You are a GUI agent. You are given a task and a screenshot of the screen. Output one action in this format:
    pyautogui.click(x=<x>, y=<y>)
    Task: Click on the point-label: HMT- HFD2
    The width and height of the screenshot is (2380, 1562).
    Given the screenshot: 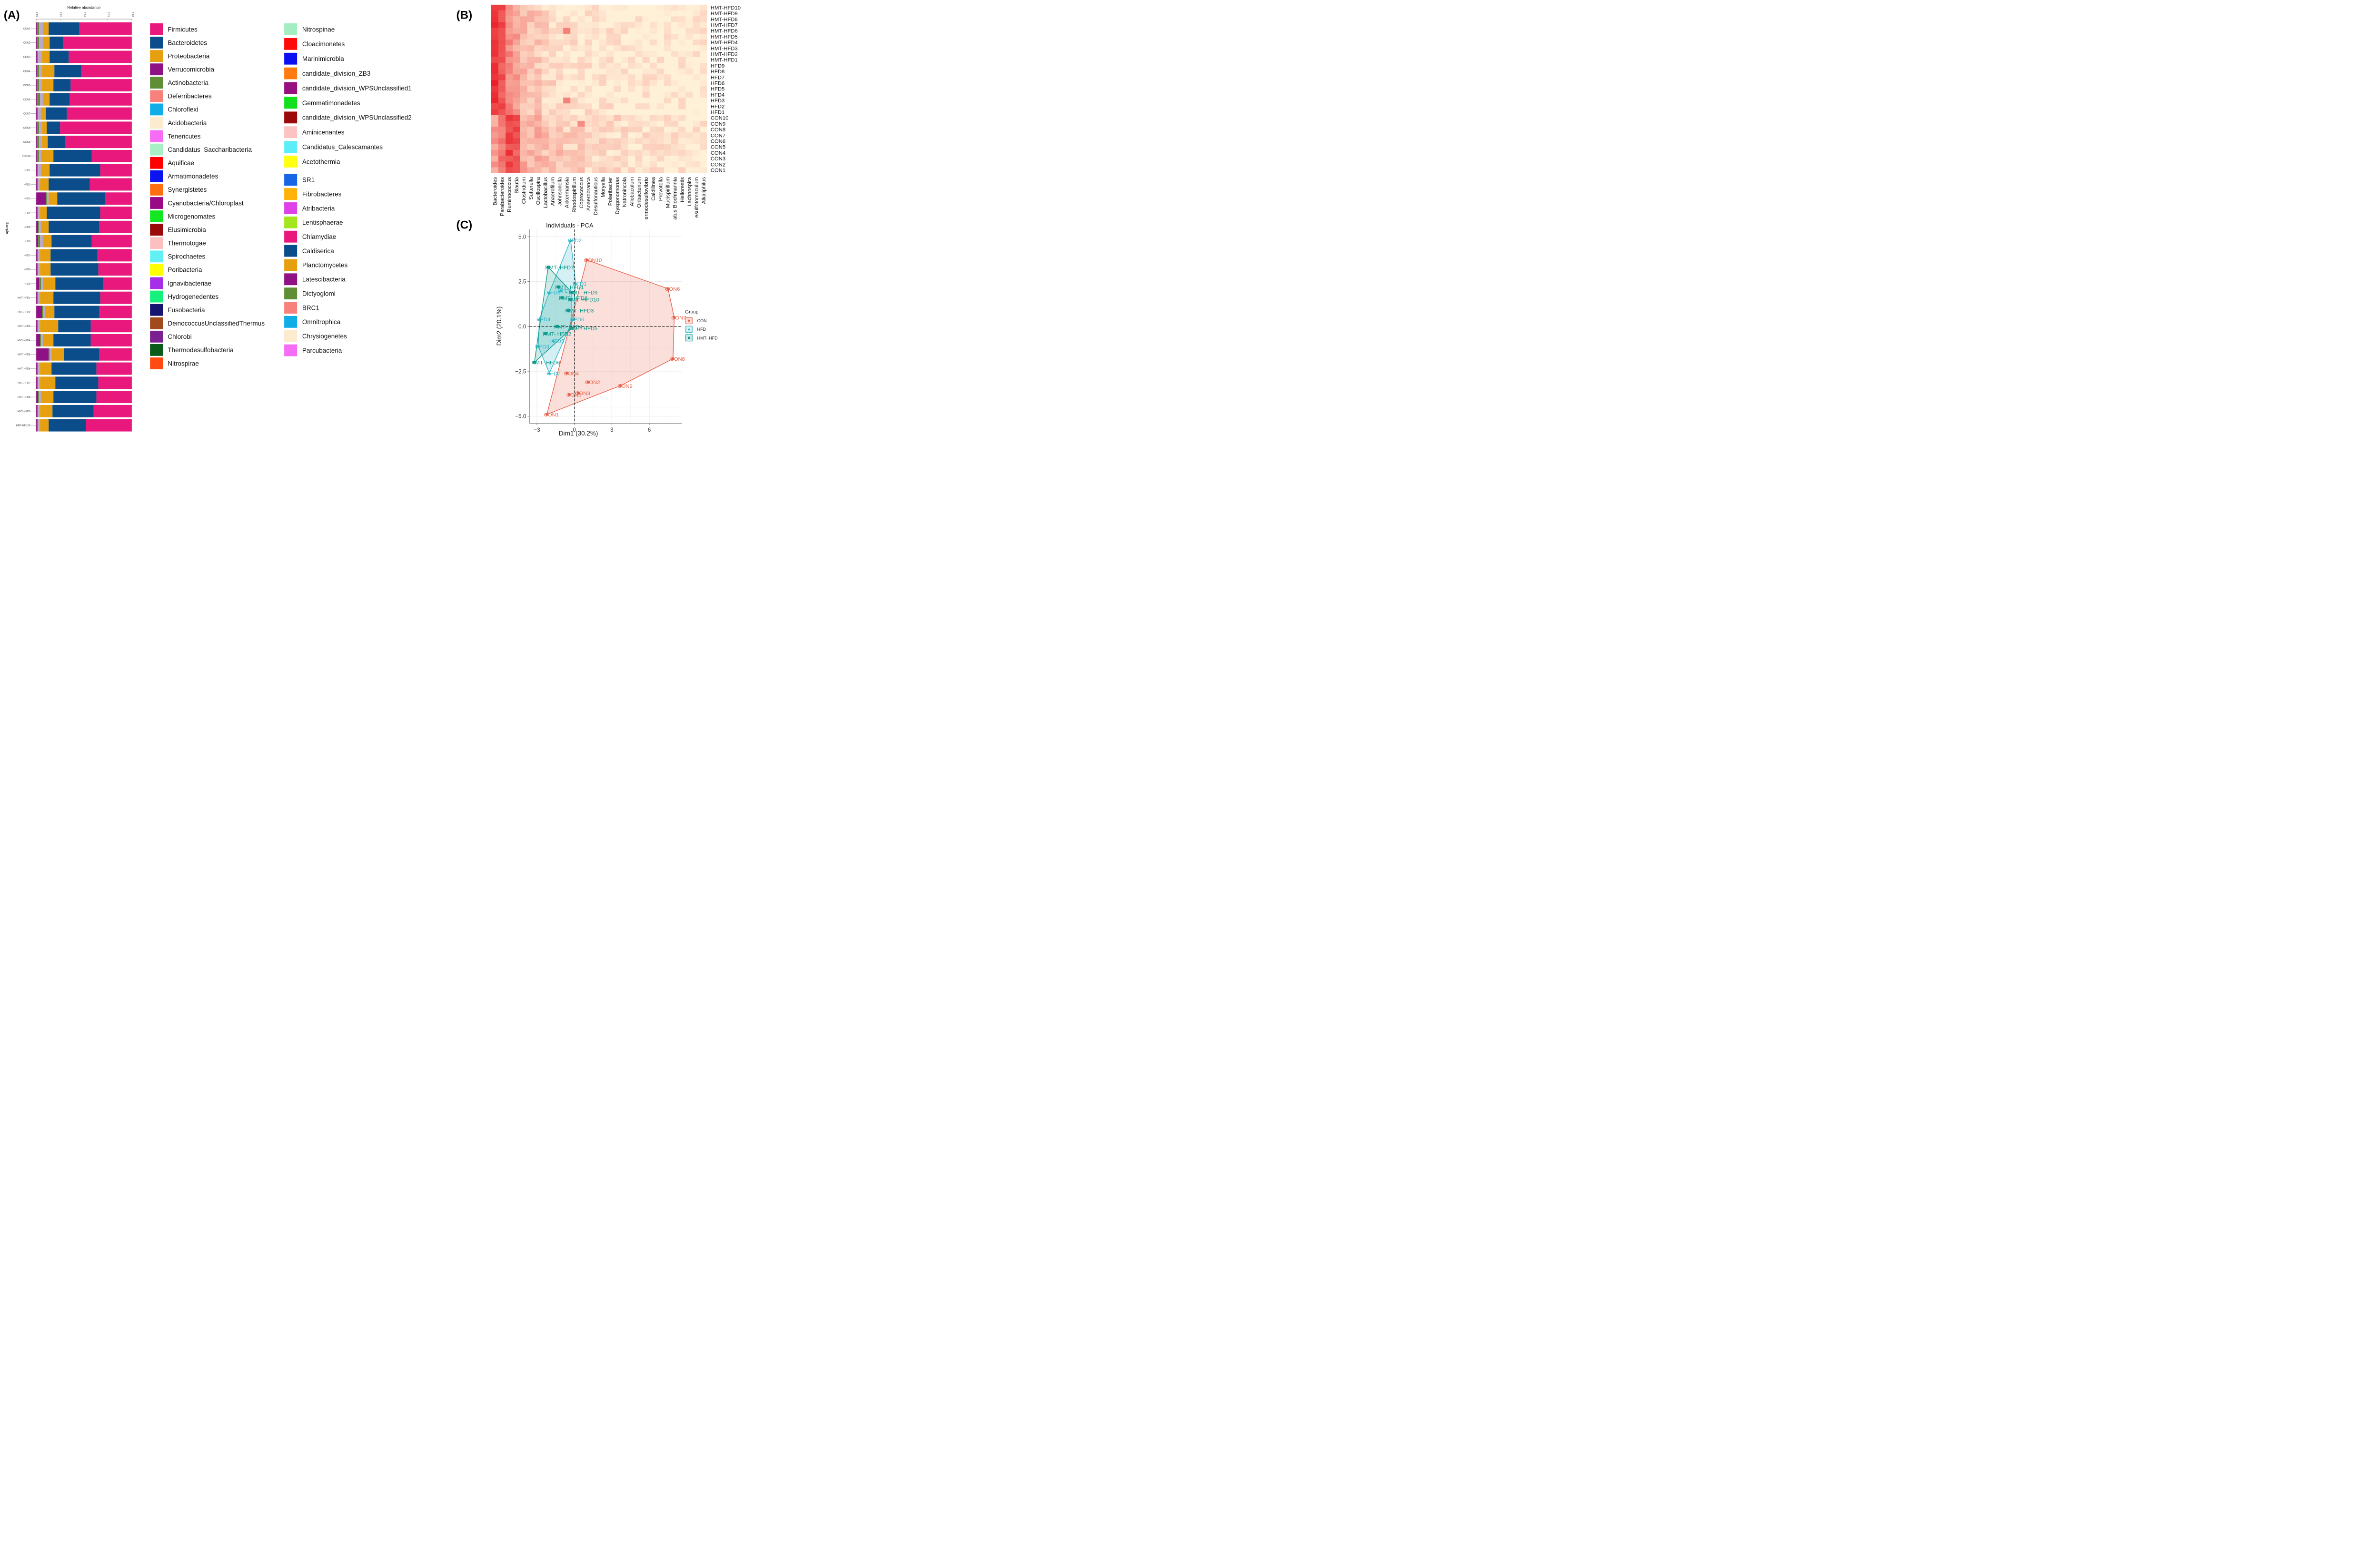 What is the action you would take?
    pyautogui.click(x=557, y=334)
    